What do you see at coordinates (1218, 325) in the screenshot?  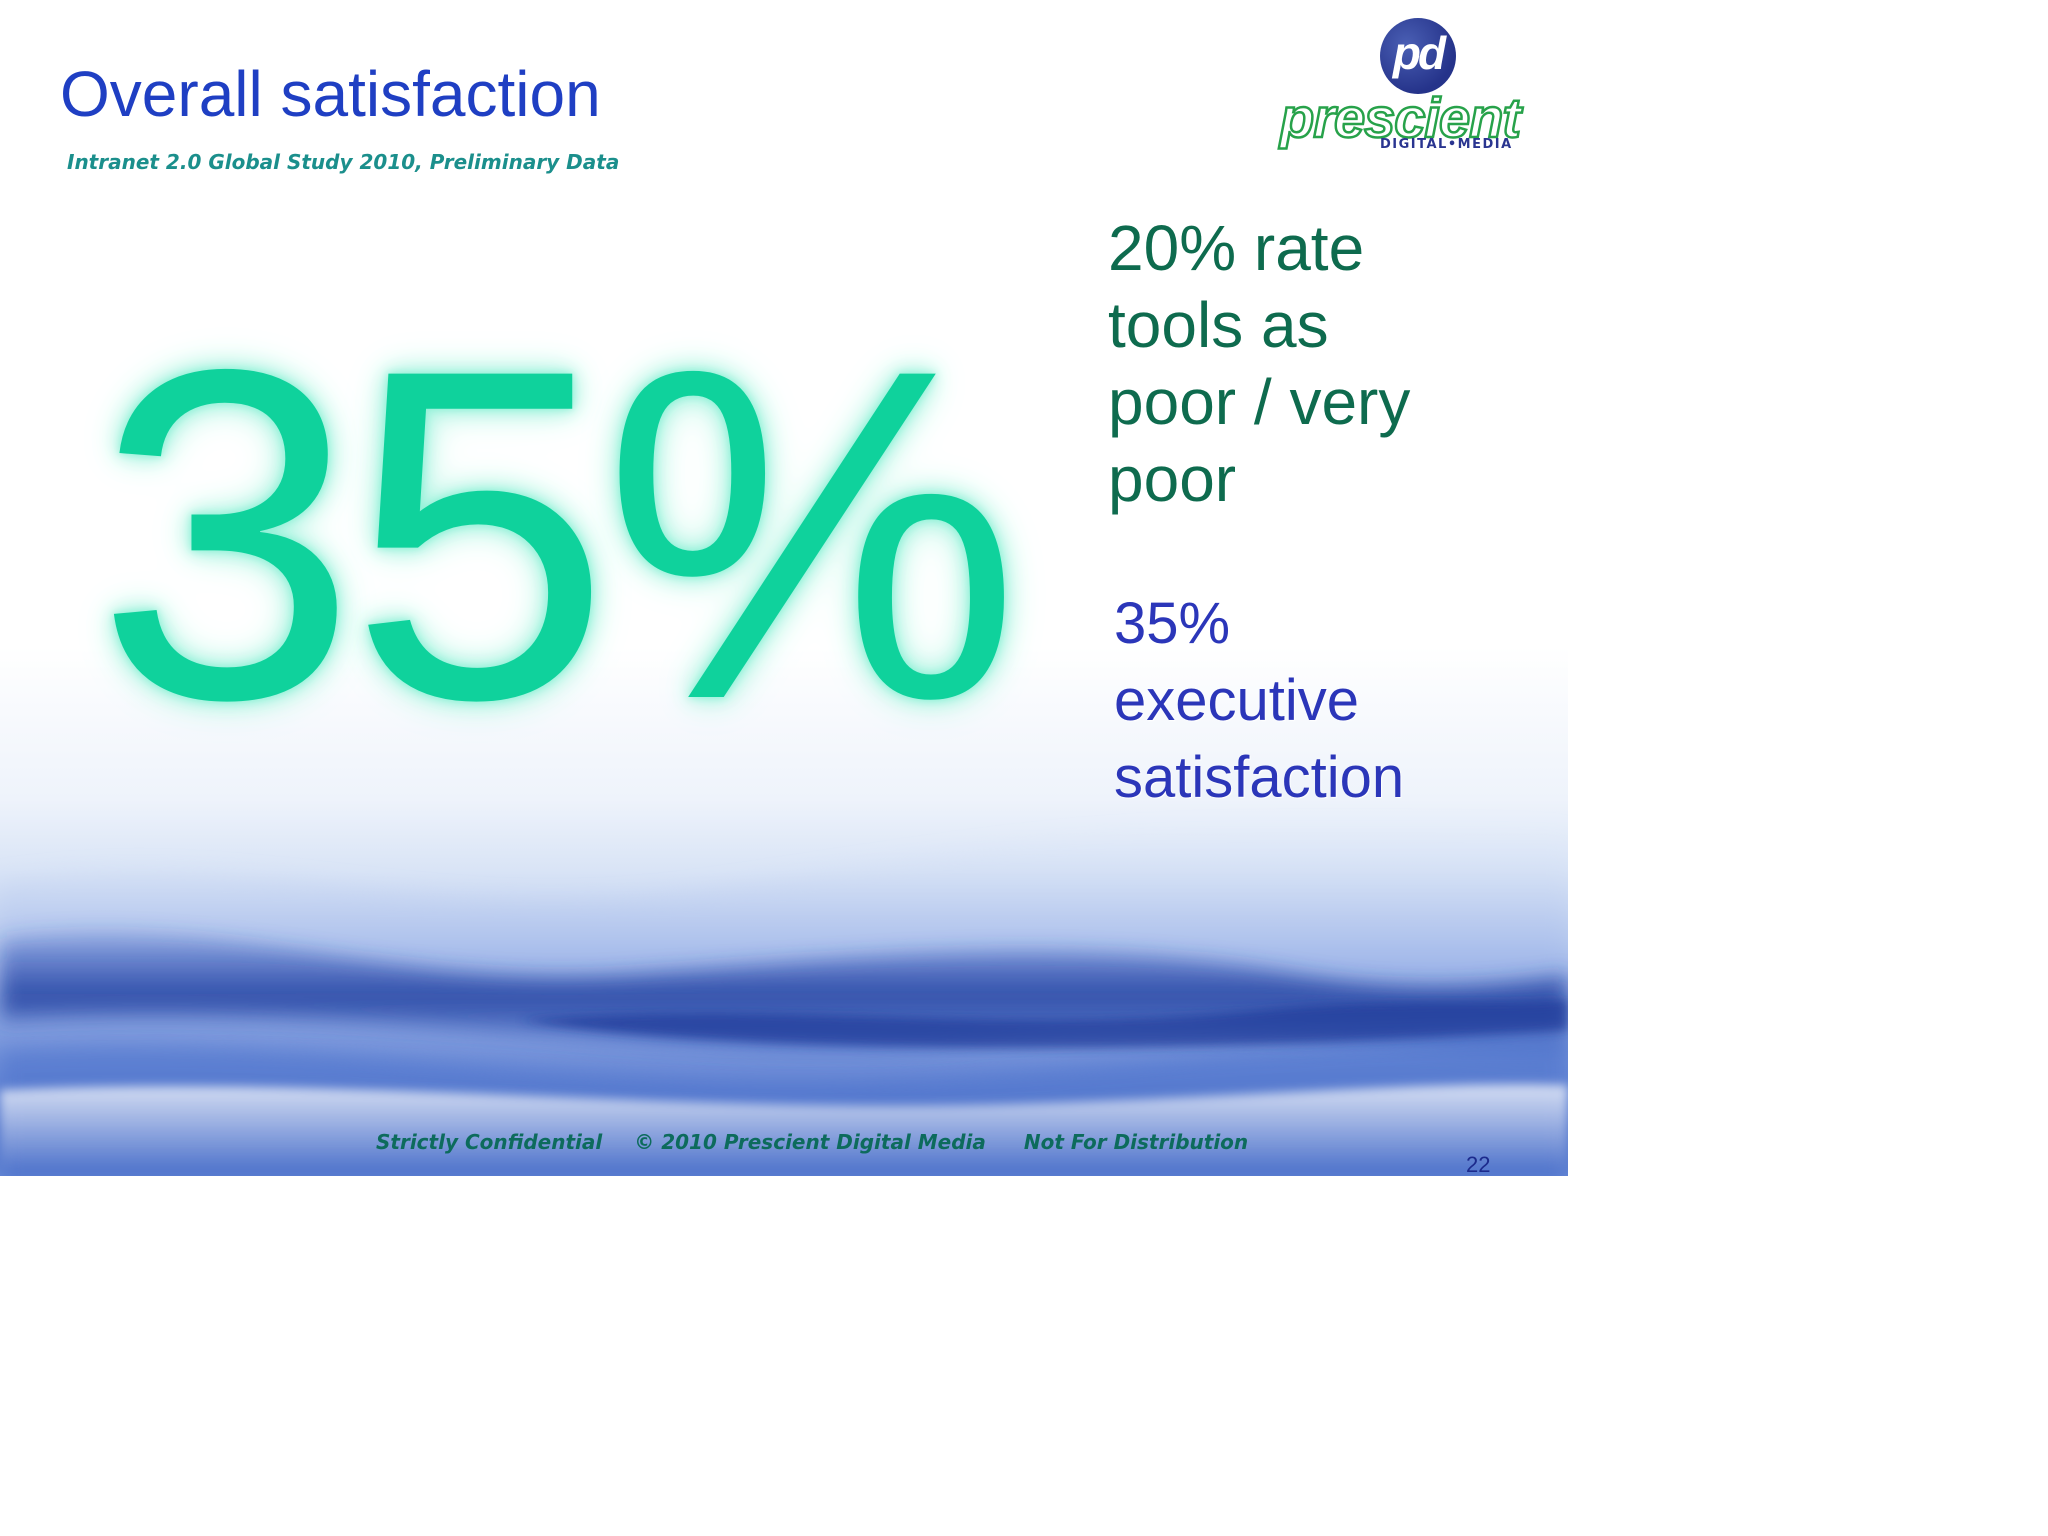 I see `tools-rating-line: tools as` at bounding box center [1218, 325].